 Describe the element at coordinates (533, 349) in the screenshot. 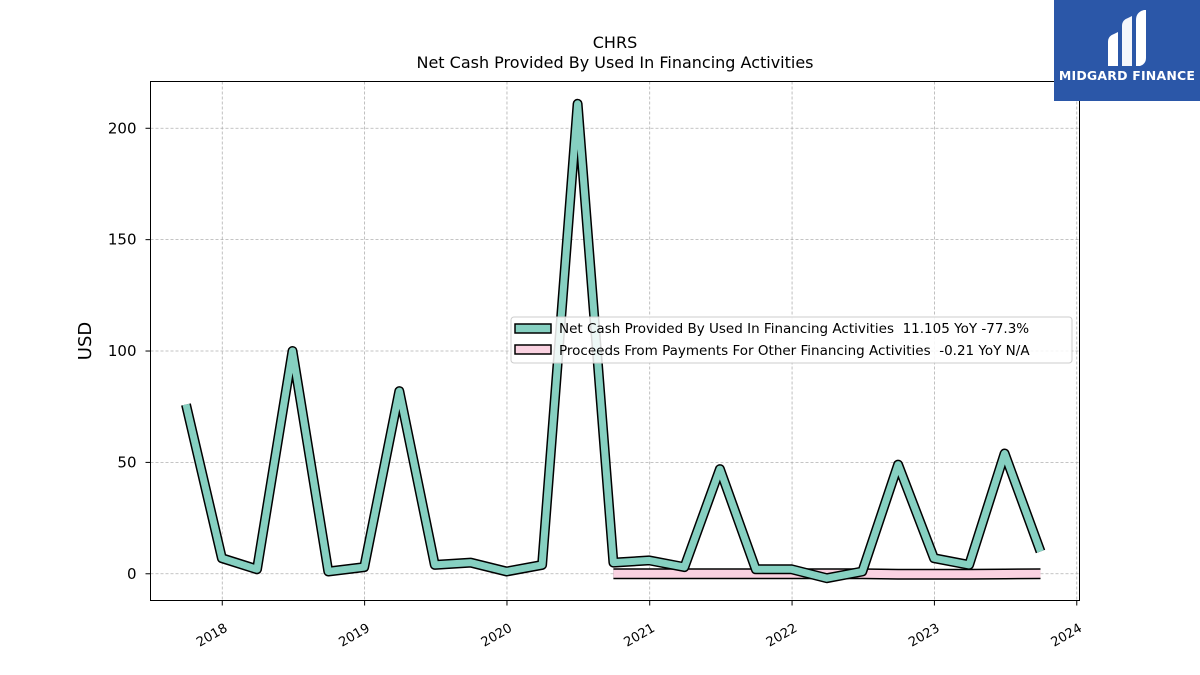

I see `legend-swatch-other-financing` at that location.